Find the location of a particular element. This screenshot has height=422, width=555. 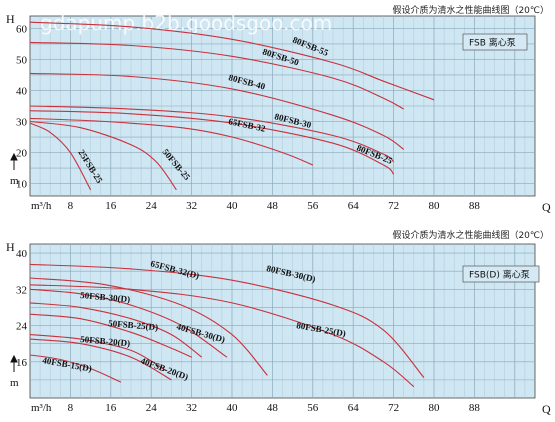

curve-40fsb-30d is located at coordinates (128, 323).